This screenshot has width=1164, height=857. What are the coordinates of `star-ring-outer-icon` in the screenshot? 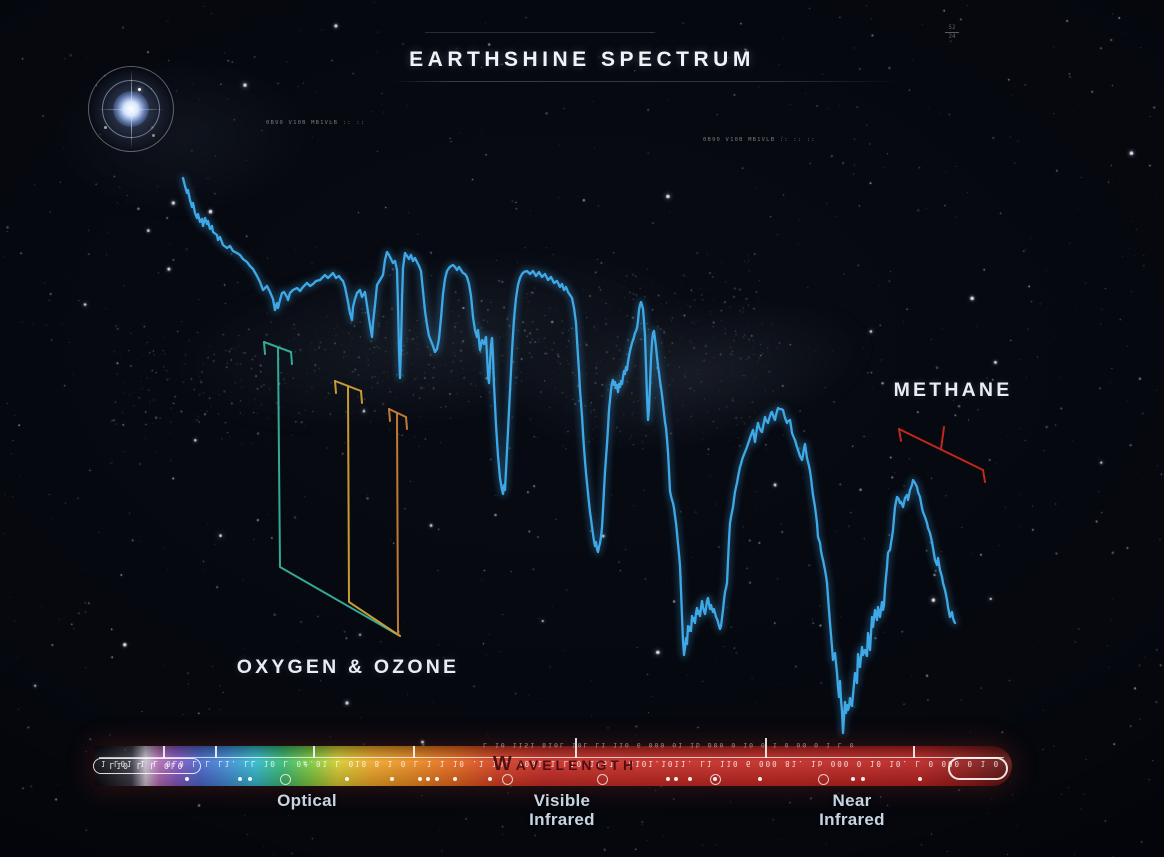 It's located at (131, 109).